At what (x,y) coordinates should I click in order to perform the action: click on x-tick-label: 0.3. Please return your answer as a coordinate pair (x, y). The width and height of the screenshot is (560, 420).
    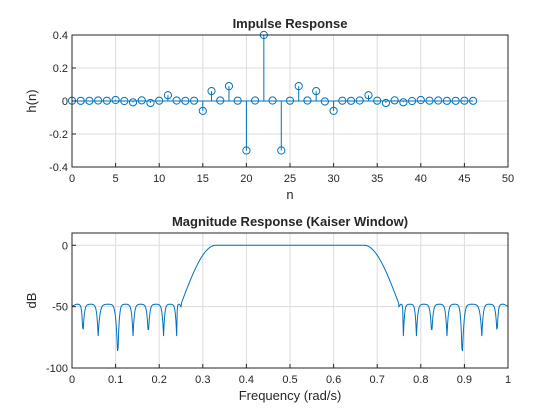
    Looking at the image, I should click on (202, 380).